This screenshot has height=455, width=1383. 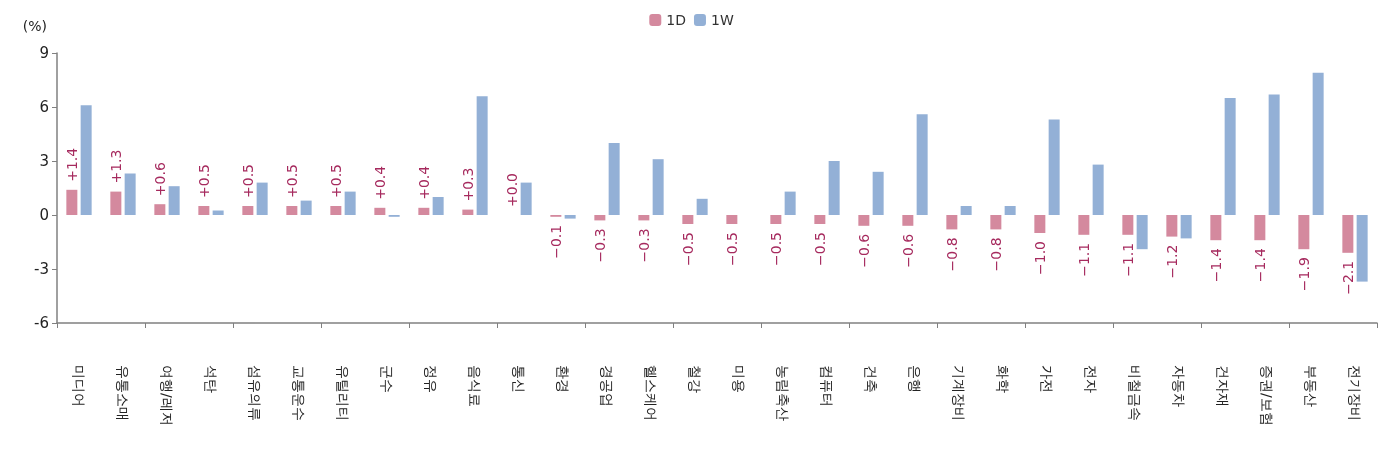 I want to click on x-tick-label: 석탄, so click(x=211, y=379).